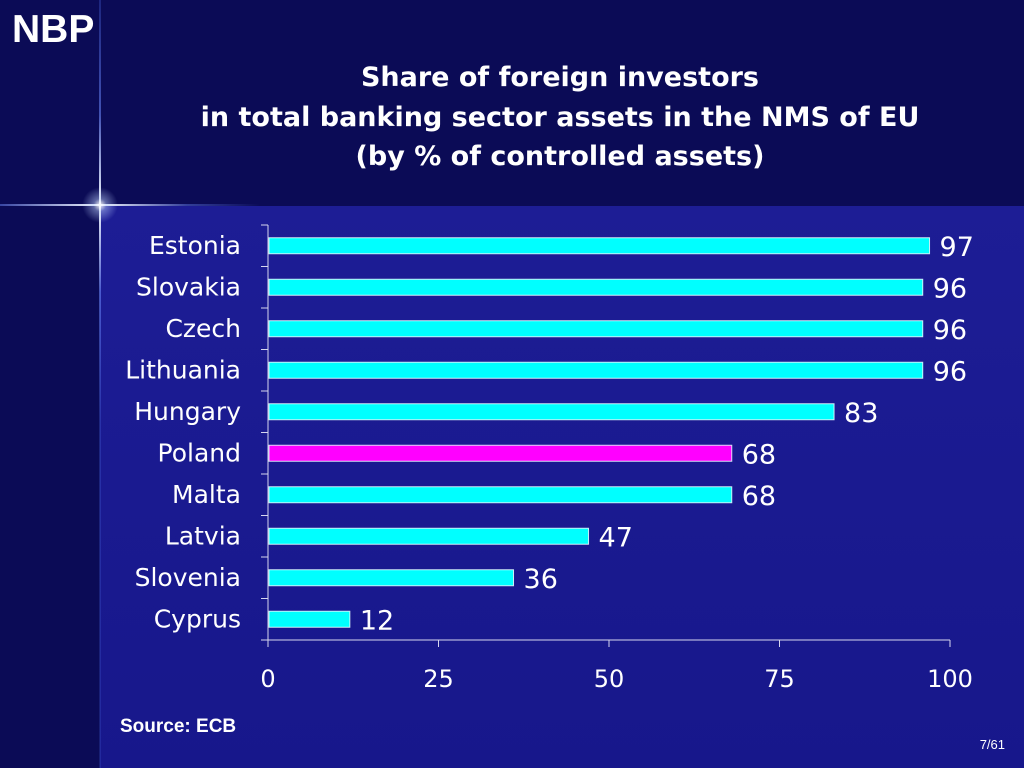  I want to click on bar-estonia, so click(599, 246).